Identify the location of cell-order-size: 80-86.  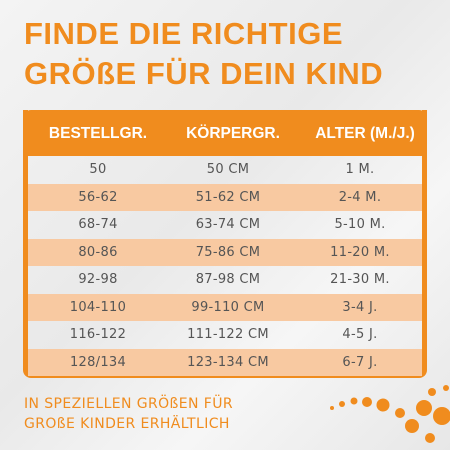
(98, 252).